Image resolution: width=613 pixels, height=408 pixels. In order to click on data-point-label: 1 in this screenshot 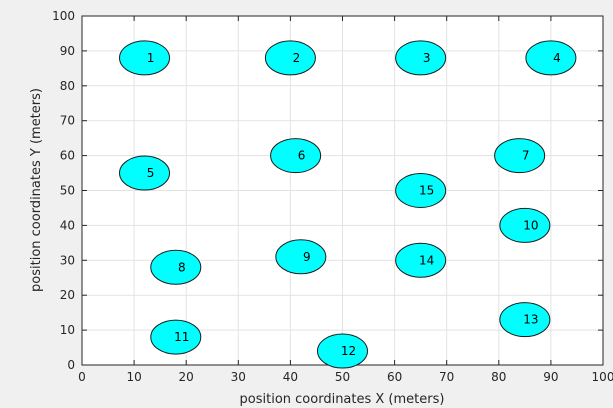, I will do `click(151, 58)`.